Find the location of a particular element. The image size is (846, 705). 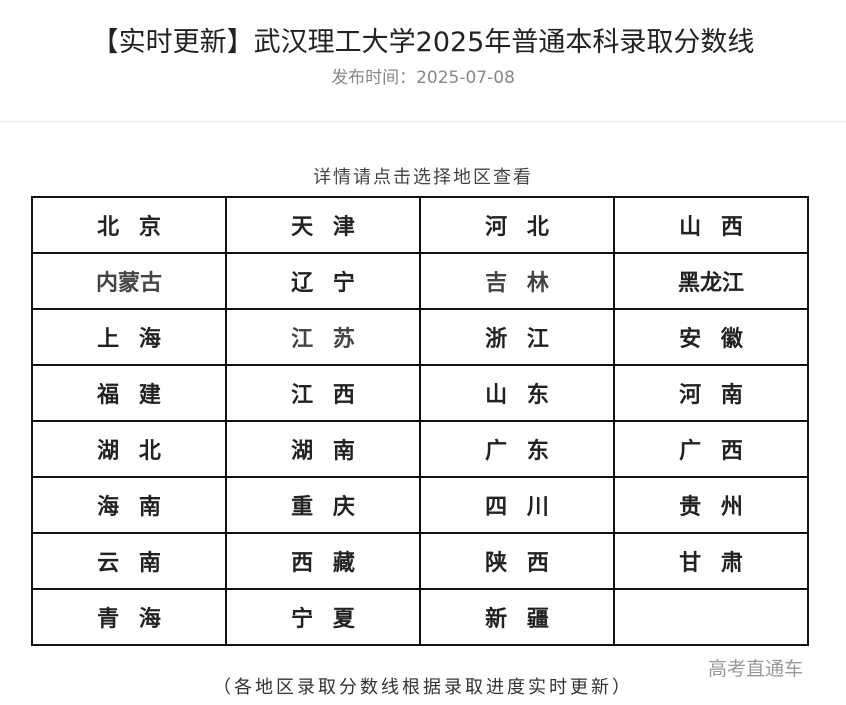

region-link: 四川 is located at coordinates (517, 505).